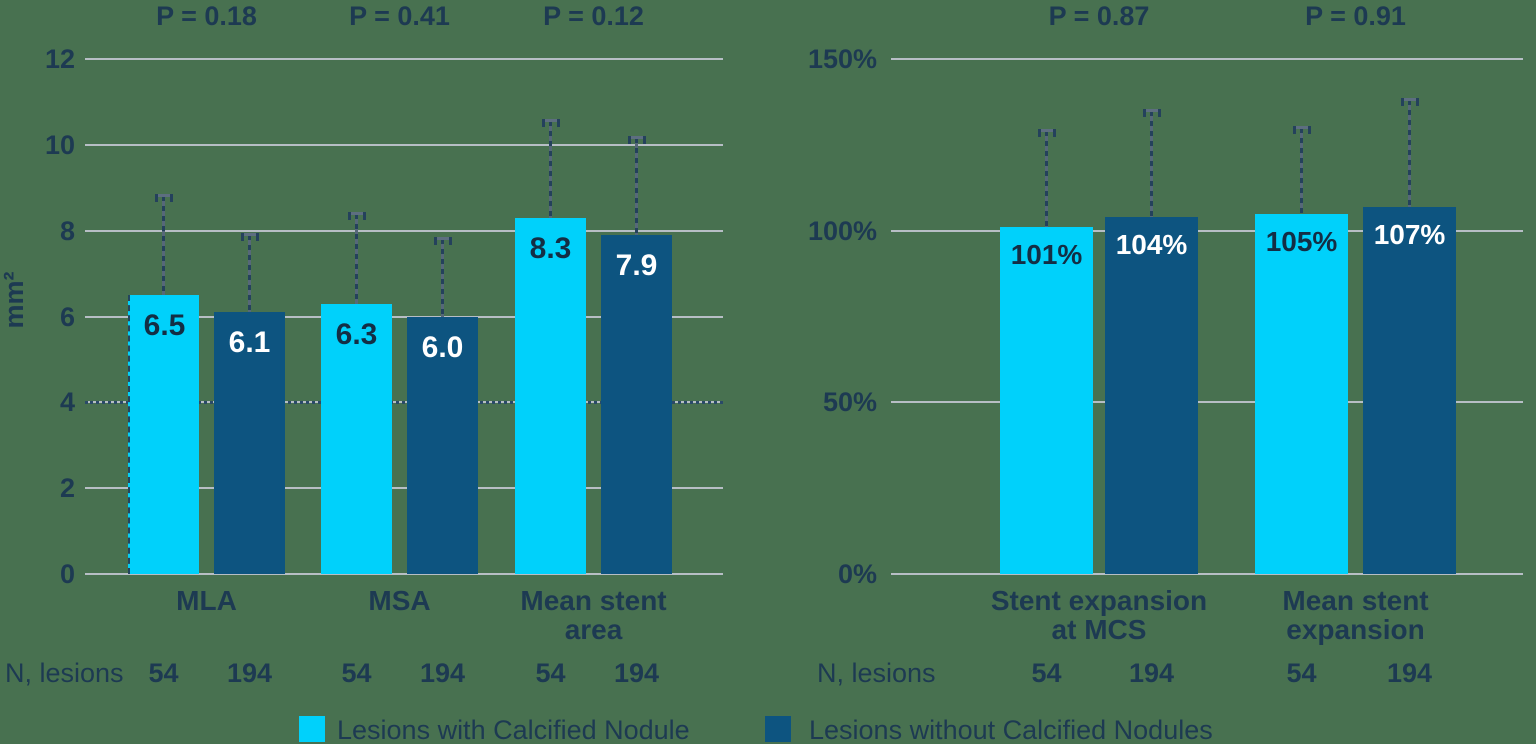 The height and width of the screenshot is (744, 1536). Describe the element at coordinates (1355, 615) in the screenshot. I see `x-category-label: Mean stent expansion` at that location.